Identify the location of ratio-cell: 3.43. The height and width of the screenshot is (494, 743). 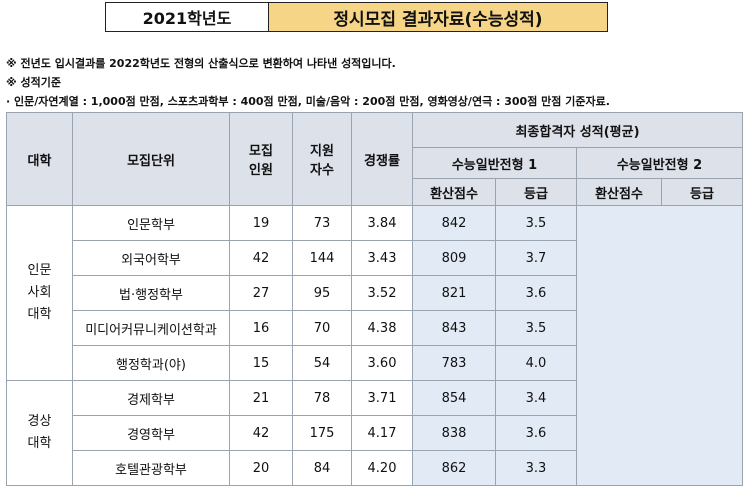
(382, 258).